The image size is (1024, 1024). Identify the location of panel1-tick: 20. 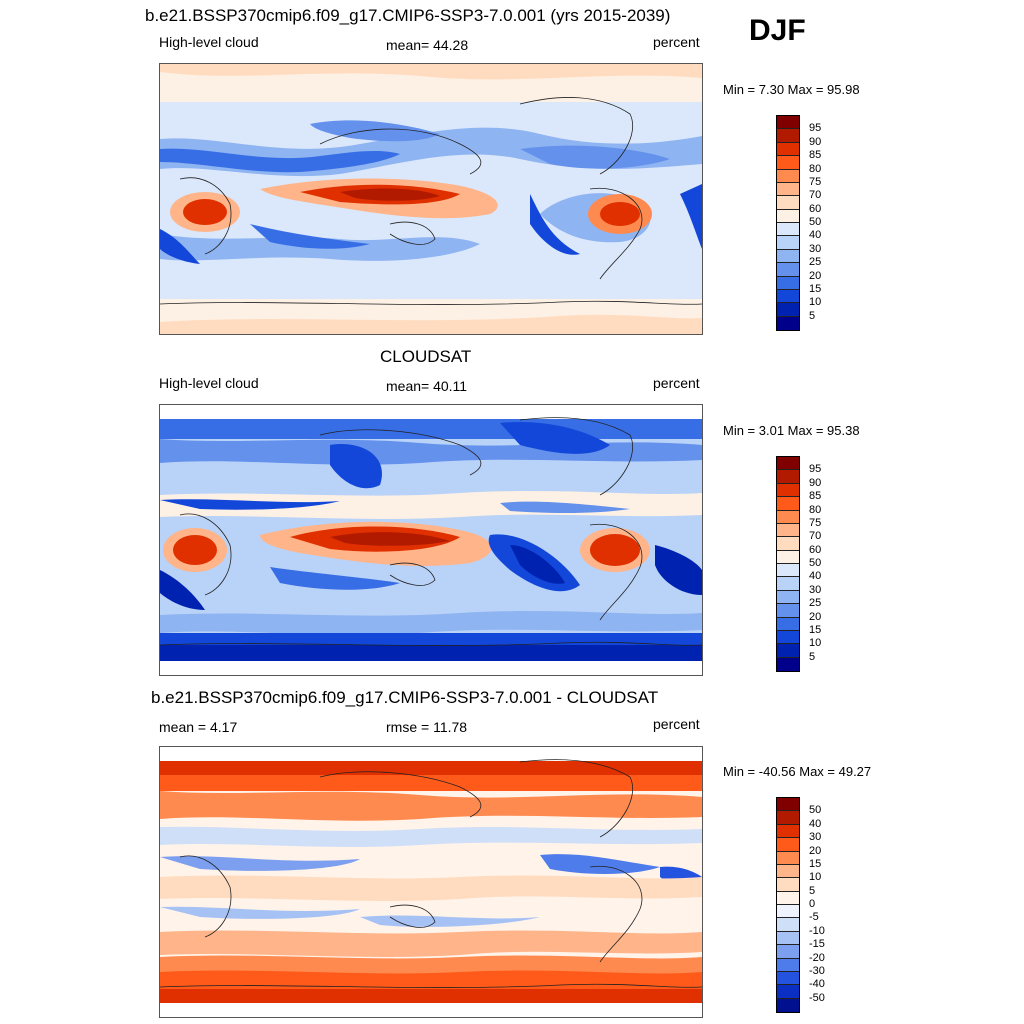
(815, 275).